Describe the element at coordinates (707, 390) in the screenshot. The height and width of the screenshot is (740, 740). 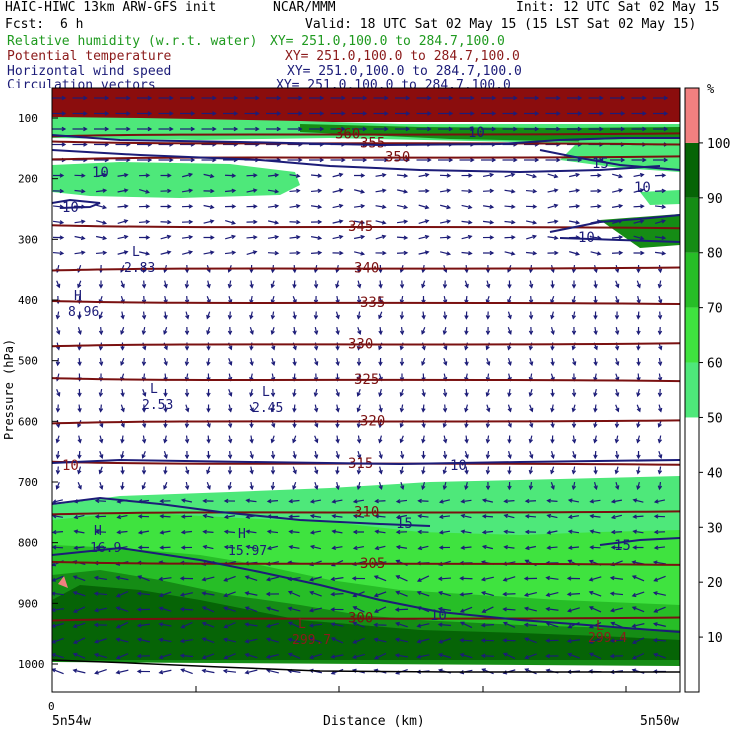
I see `colorbar: 10 20 30 40 50 60 70 80 90 100` at that location.